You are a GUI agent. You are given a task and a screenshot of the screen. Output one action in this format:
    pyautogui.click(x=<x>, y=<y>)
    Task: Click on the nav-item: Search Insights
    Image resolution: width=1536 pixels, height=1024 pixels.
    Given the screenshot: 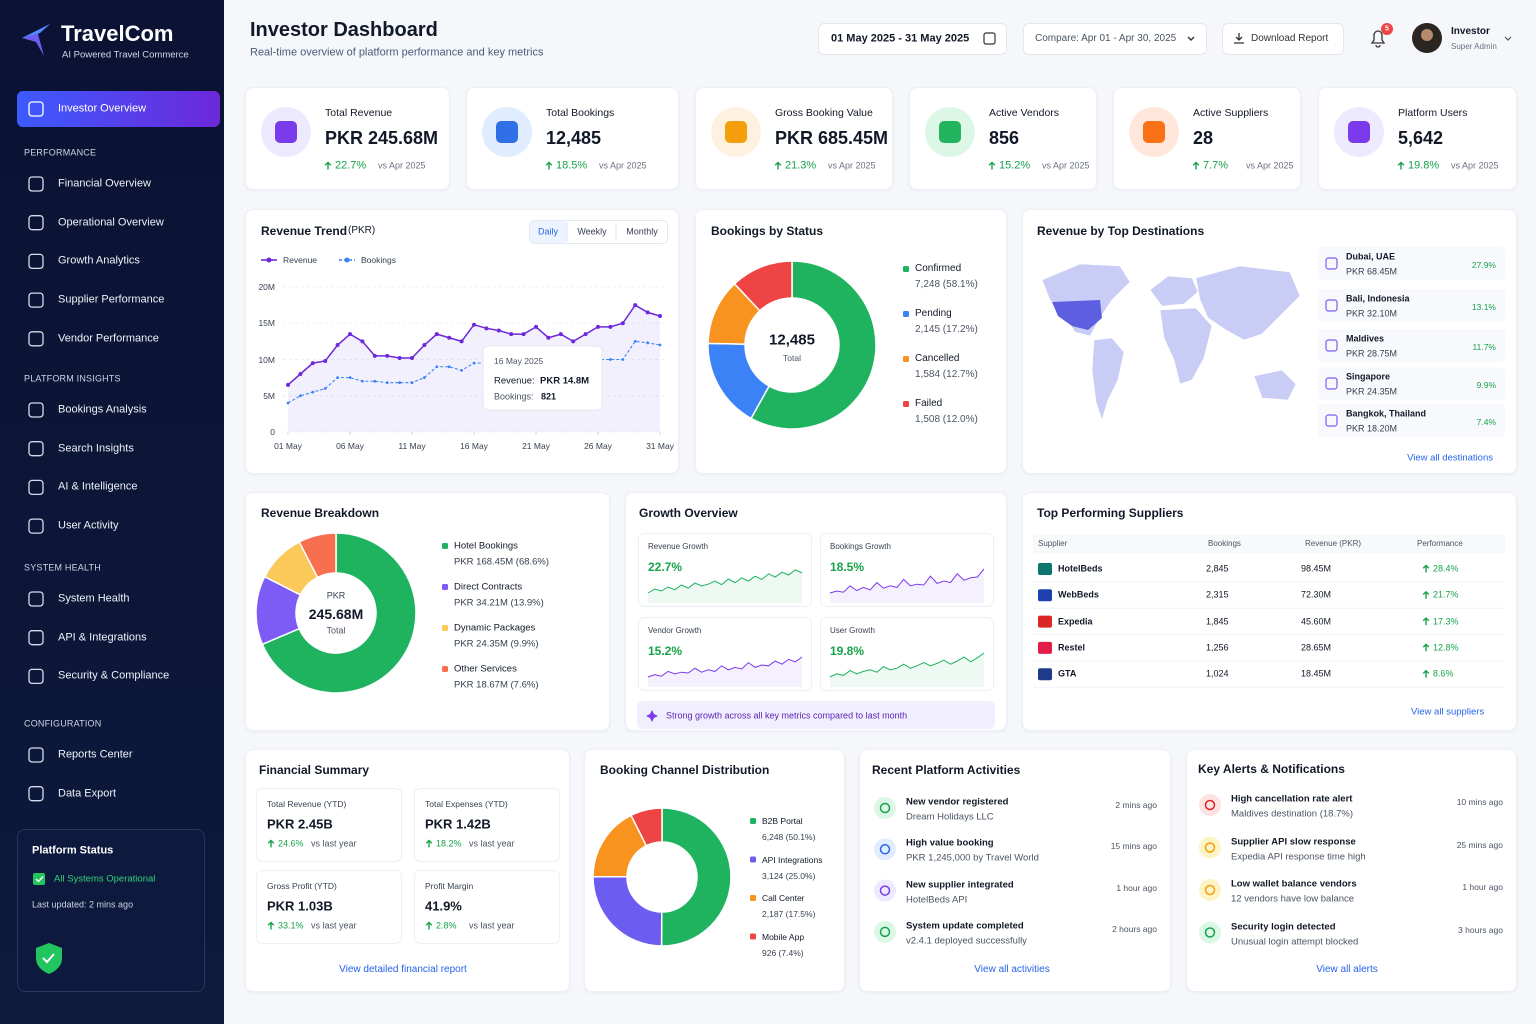 What is the action you would take?
    pyautogui.click(x=96, y=448)
    